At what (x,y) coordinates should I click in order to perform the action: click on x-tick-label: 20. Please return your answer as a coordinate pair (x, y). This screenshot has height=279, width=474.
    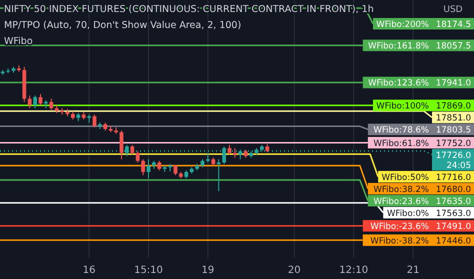
    Looking at the image, I should click on (294, 270).